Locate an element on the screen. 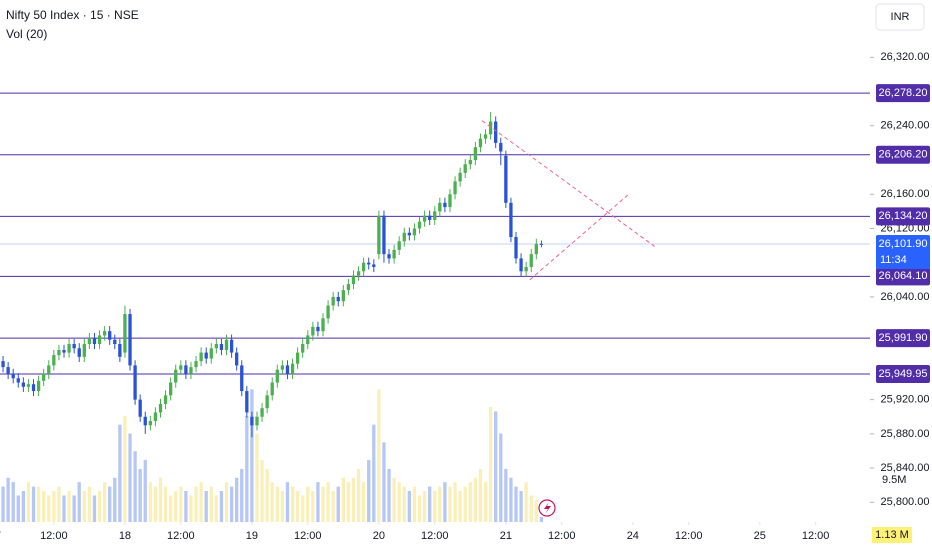  currency: INR is located at coordinates (900, 17).